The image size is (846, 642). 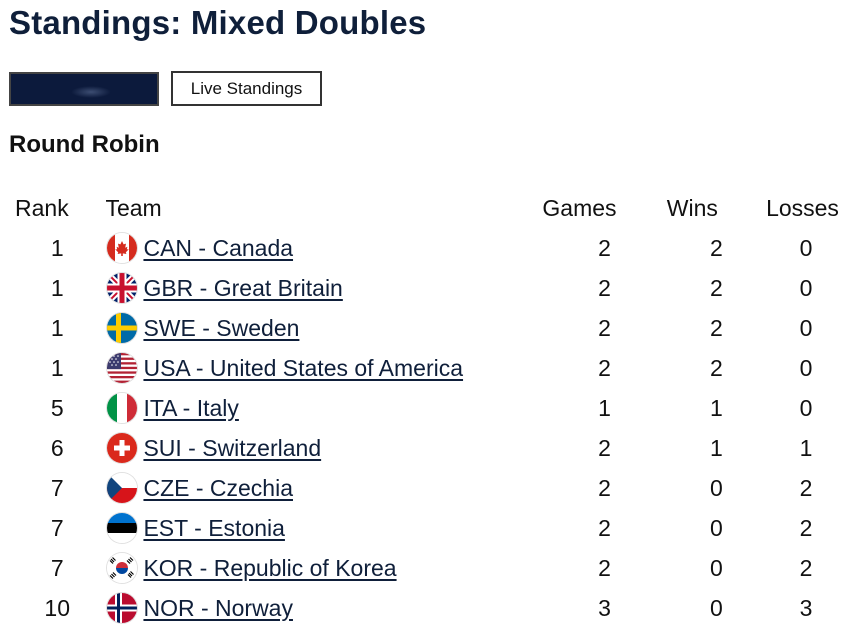 I want to click on team-cell: EST - Estonia, so click(x=323, y=528).